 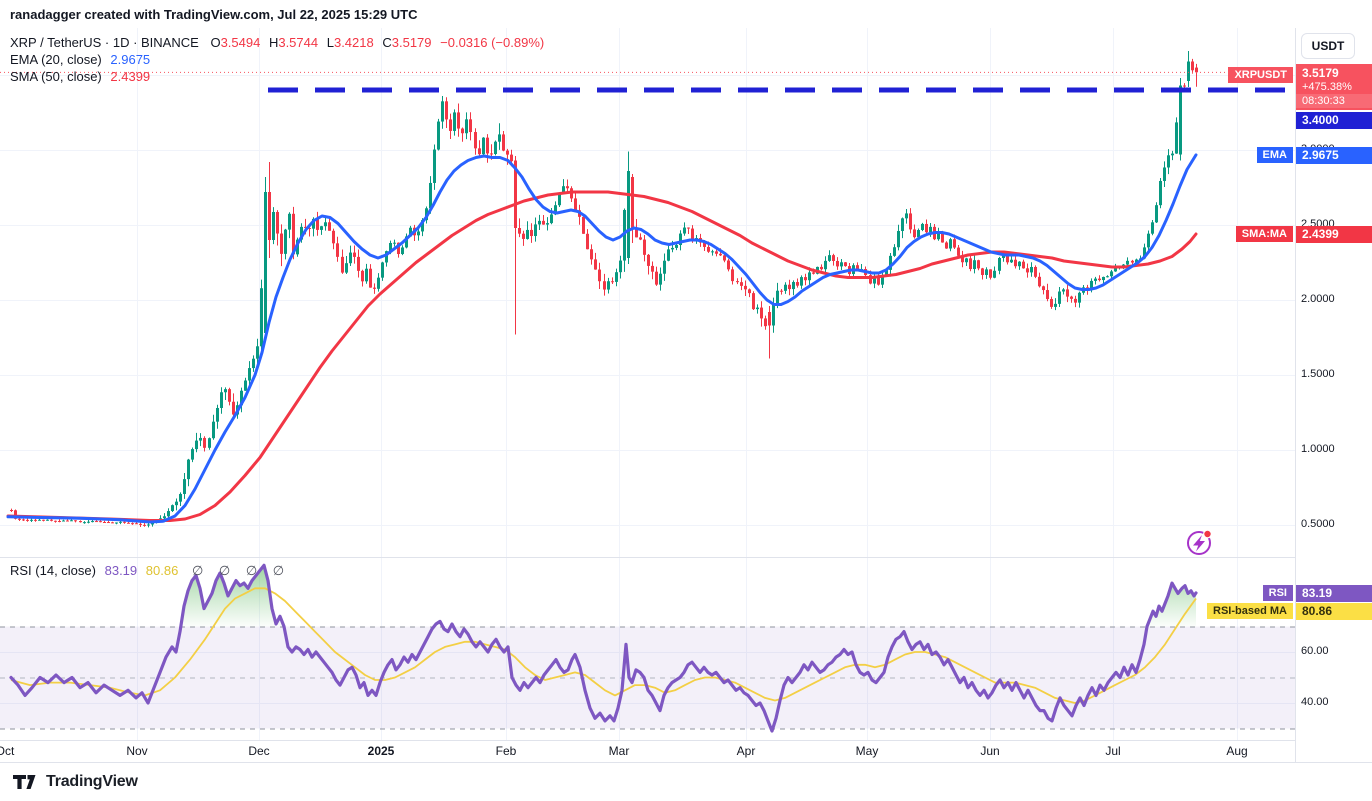 I want to click on currency-toggle-button: USDT, so click(x=1328, y=46).